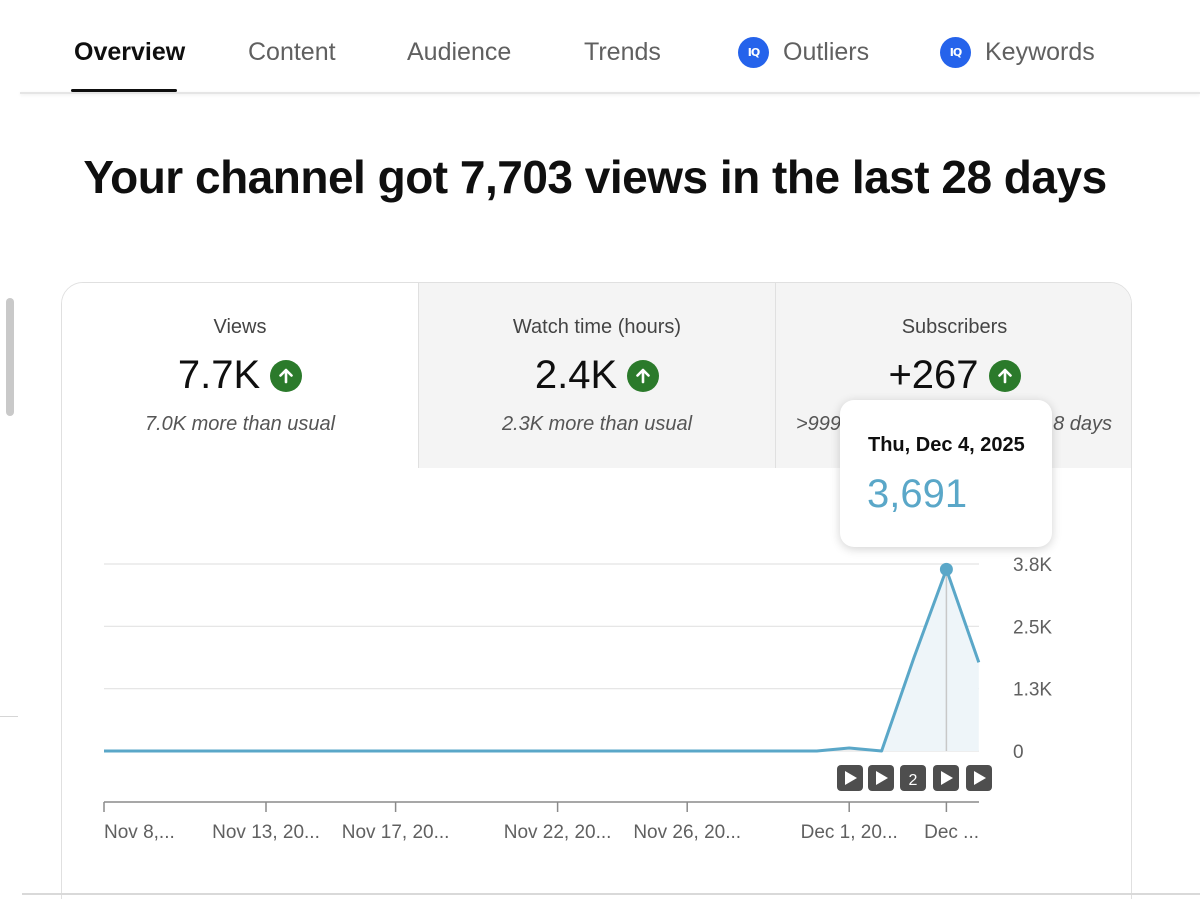 The width and height of the screenshot is (1200, 899). What do you see at coordinates (9, 716) in the screenshot?
I see `divider` at bounding box center [9, 716].